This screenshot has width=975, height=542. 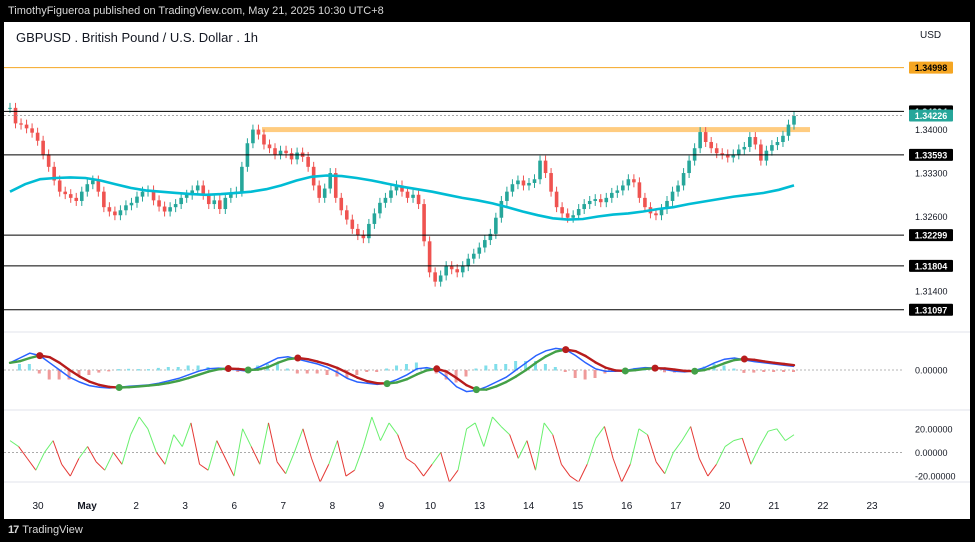 What do you see at coordinates (382, 506) in the screenshot?
I see `x-tick-label: 9` at bounding box center [382, 506].